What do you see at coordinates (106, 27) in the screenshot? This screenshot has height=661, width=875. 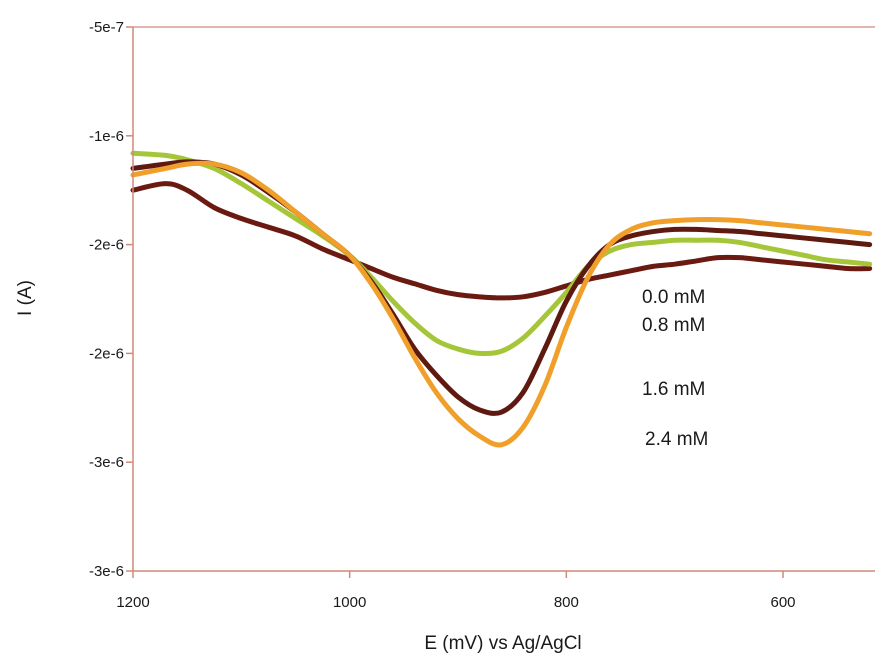 I see `y-tick-label-0: -5e-7` at bounding box center [106, 27].